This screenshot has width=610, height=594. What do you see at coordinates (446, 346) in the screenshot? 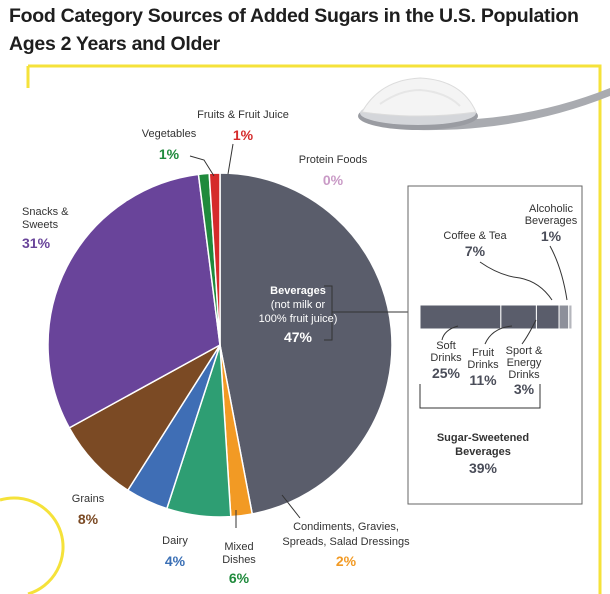
I see `label-soft-drinks-name-1: Soft` at bounding box center [446, 346].